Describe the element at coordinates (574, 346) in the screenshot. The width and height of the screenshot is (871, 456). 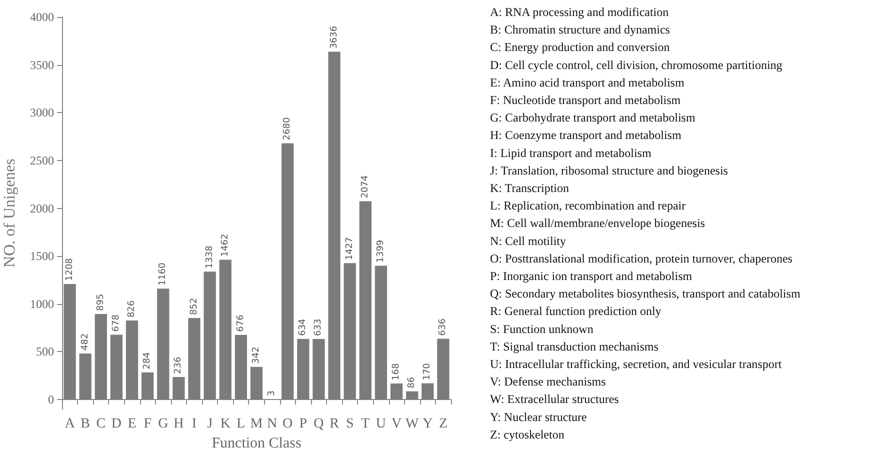
I see `text: T: Signal transduction mechanisms` at that location.